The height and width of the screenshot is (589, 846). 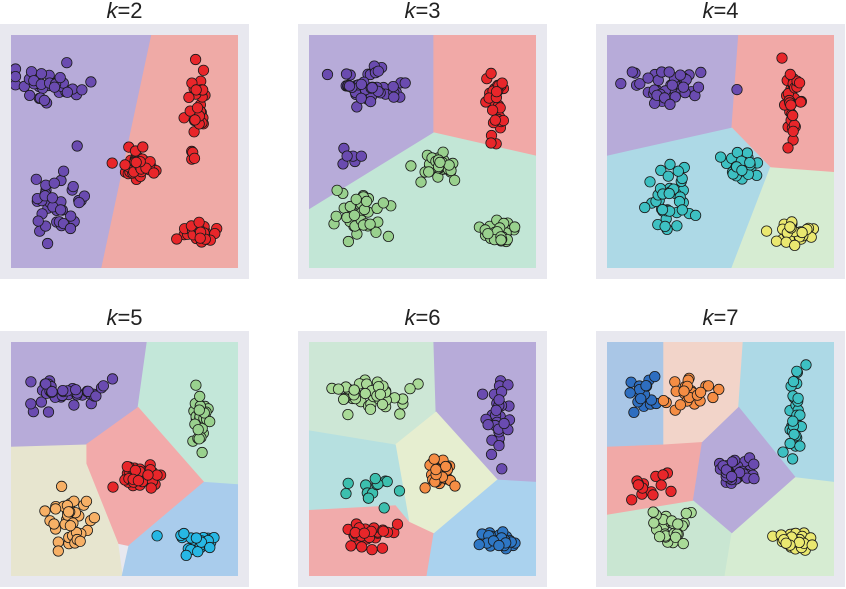 What do you see at coordinates (427, 317) in the screenshot?
I see `title-value: =6` at bounding box center [427, 317].